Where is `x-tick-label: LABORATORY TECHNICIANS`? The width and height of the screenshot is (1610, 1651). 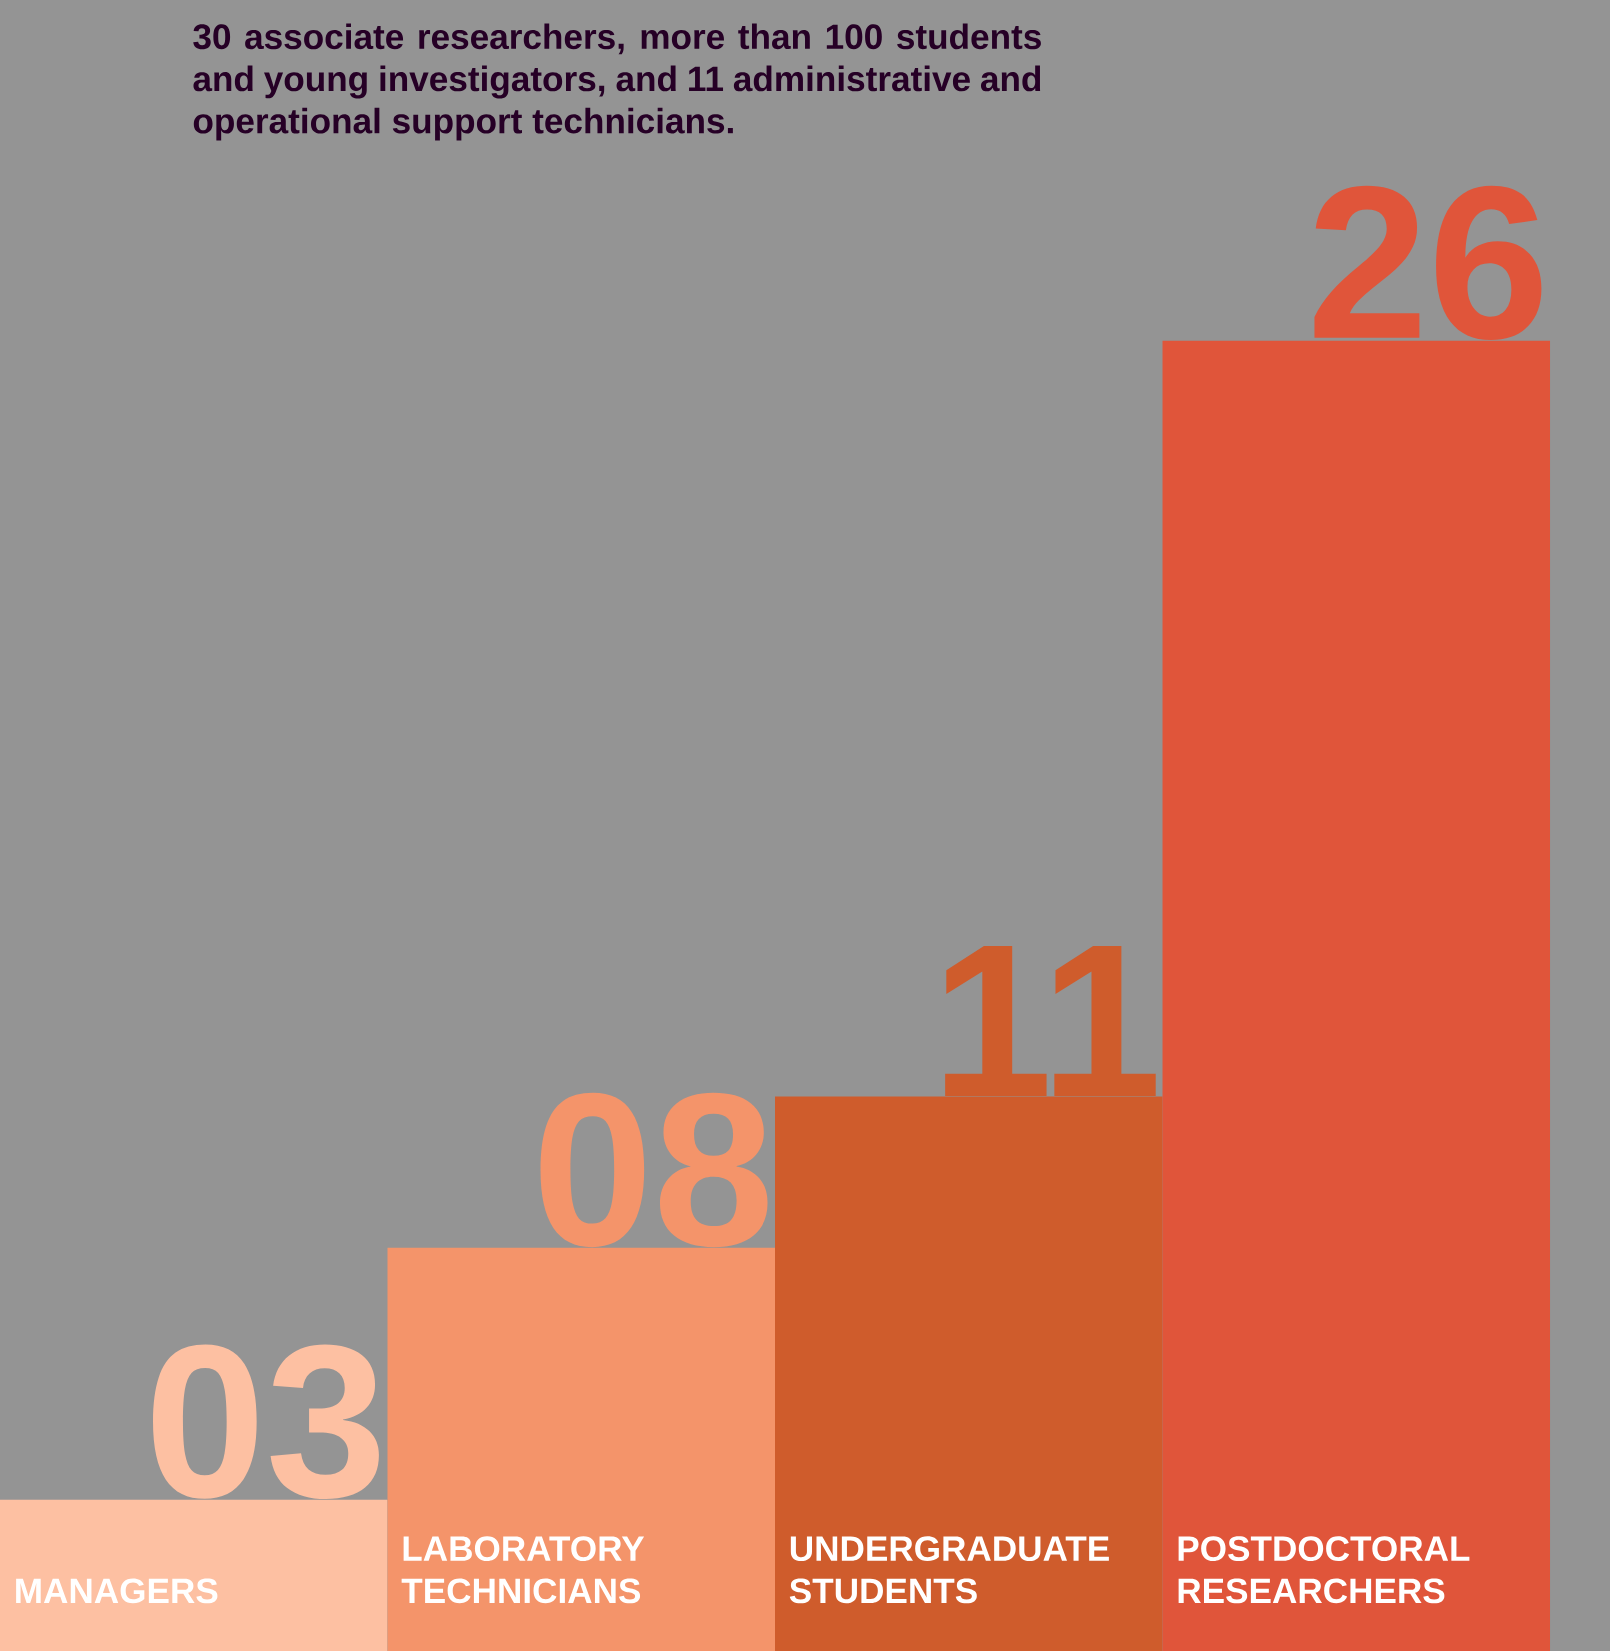
x-tick-label: LABORATORY TECHNICIANS is located at coordinates (523, 1570).